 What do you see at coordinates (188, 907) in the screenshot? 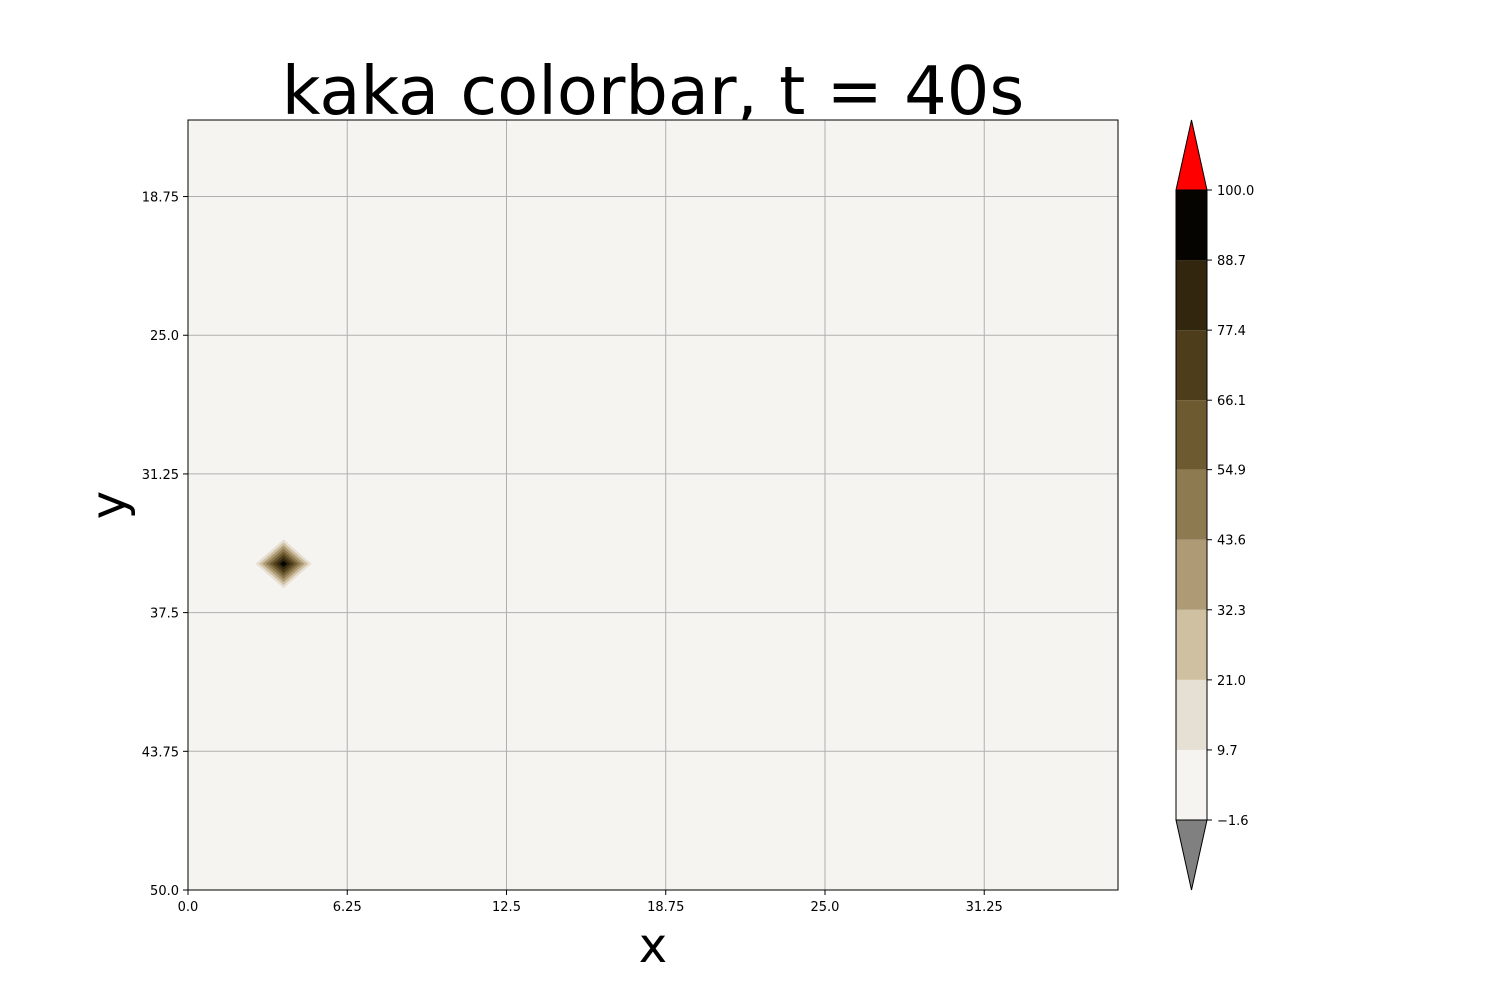
I see `x-tick-label: 0.0` at bounding box center [188, 907].